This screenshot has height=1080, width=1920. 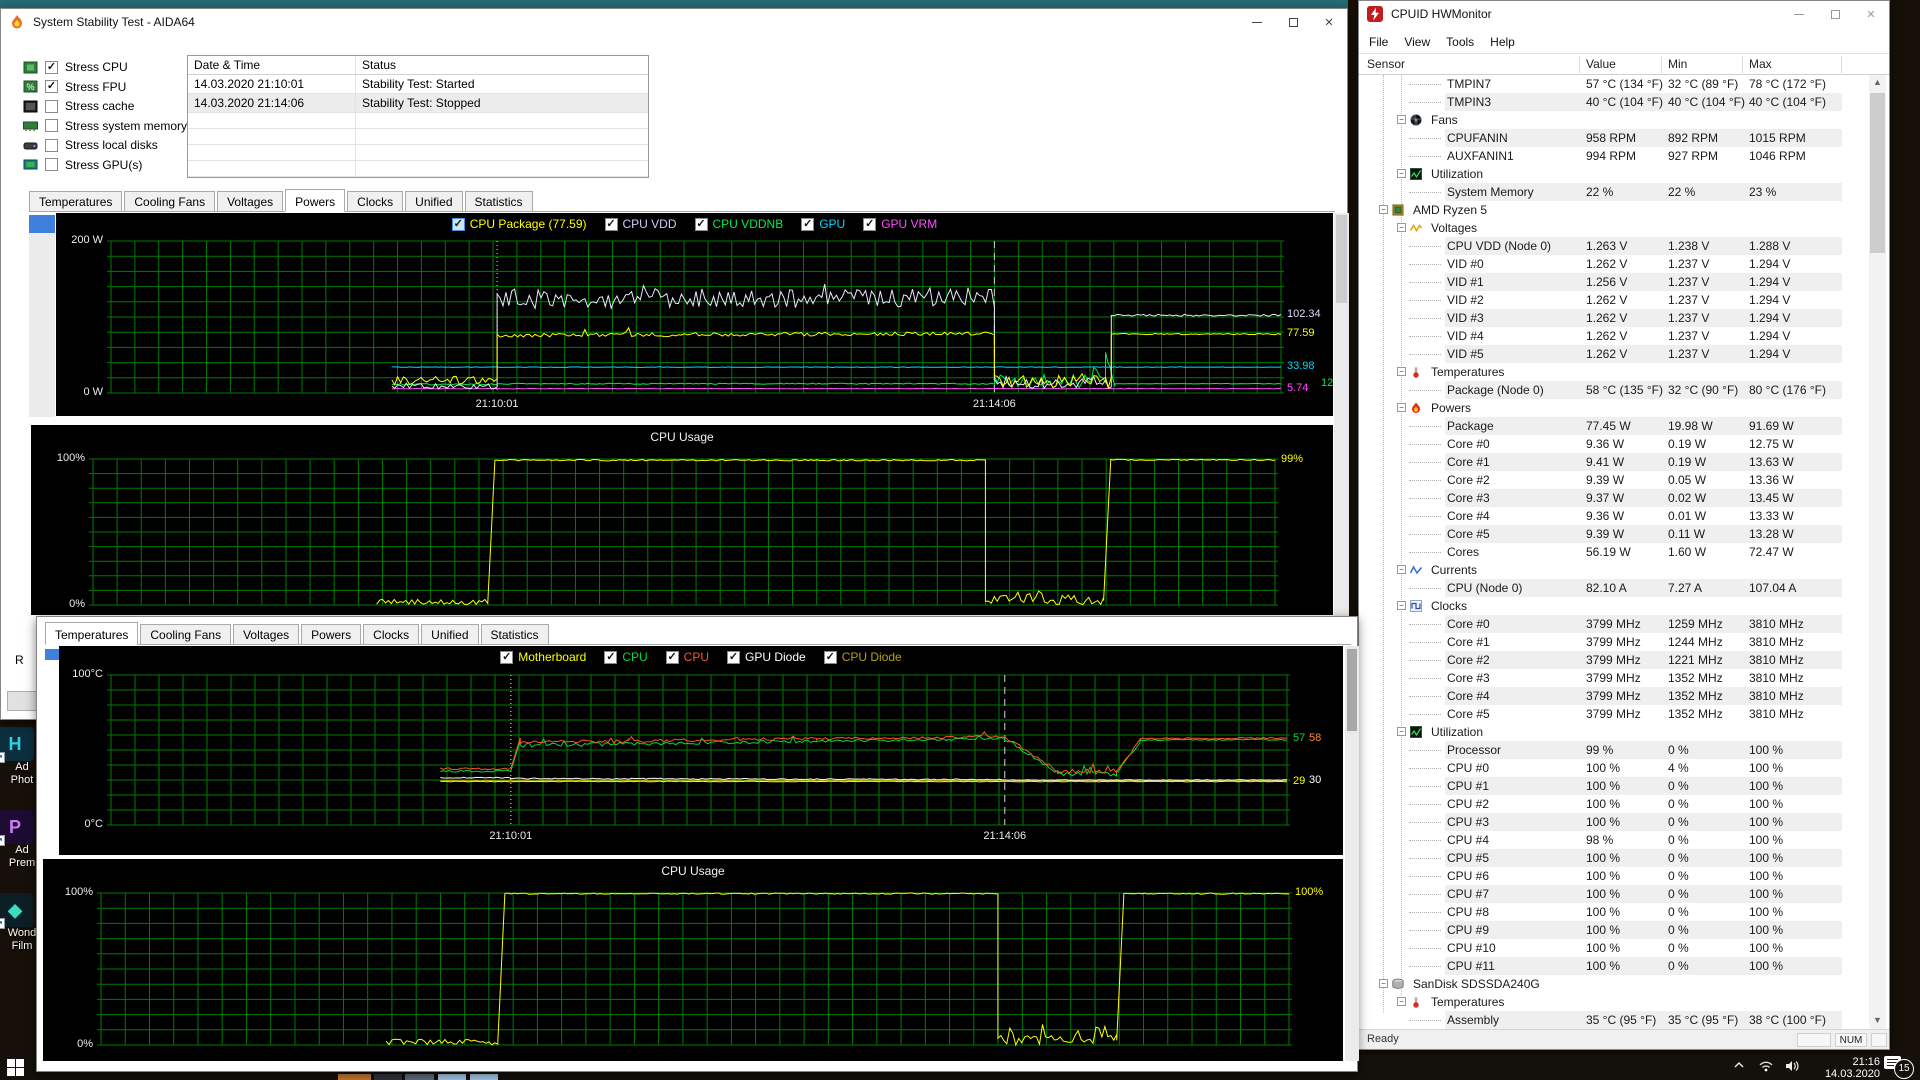 I want to click on partial-button, so click(x=22, y=701).